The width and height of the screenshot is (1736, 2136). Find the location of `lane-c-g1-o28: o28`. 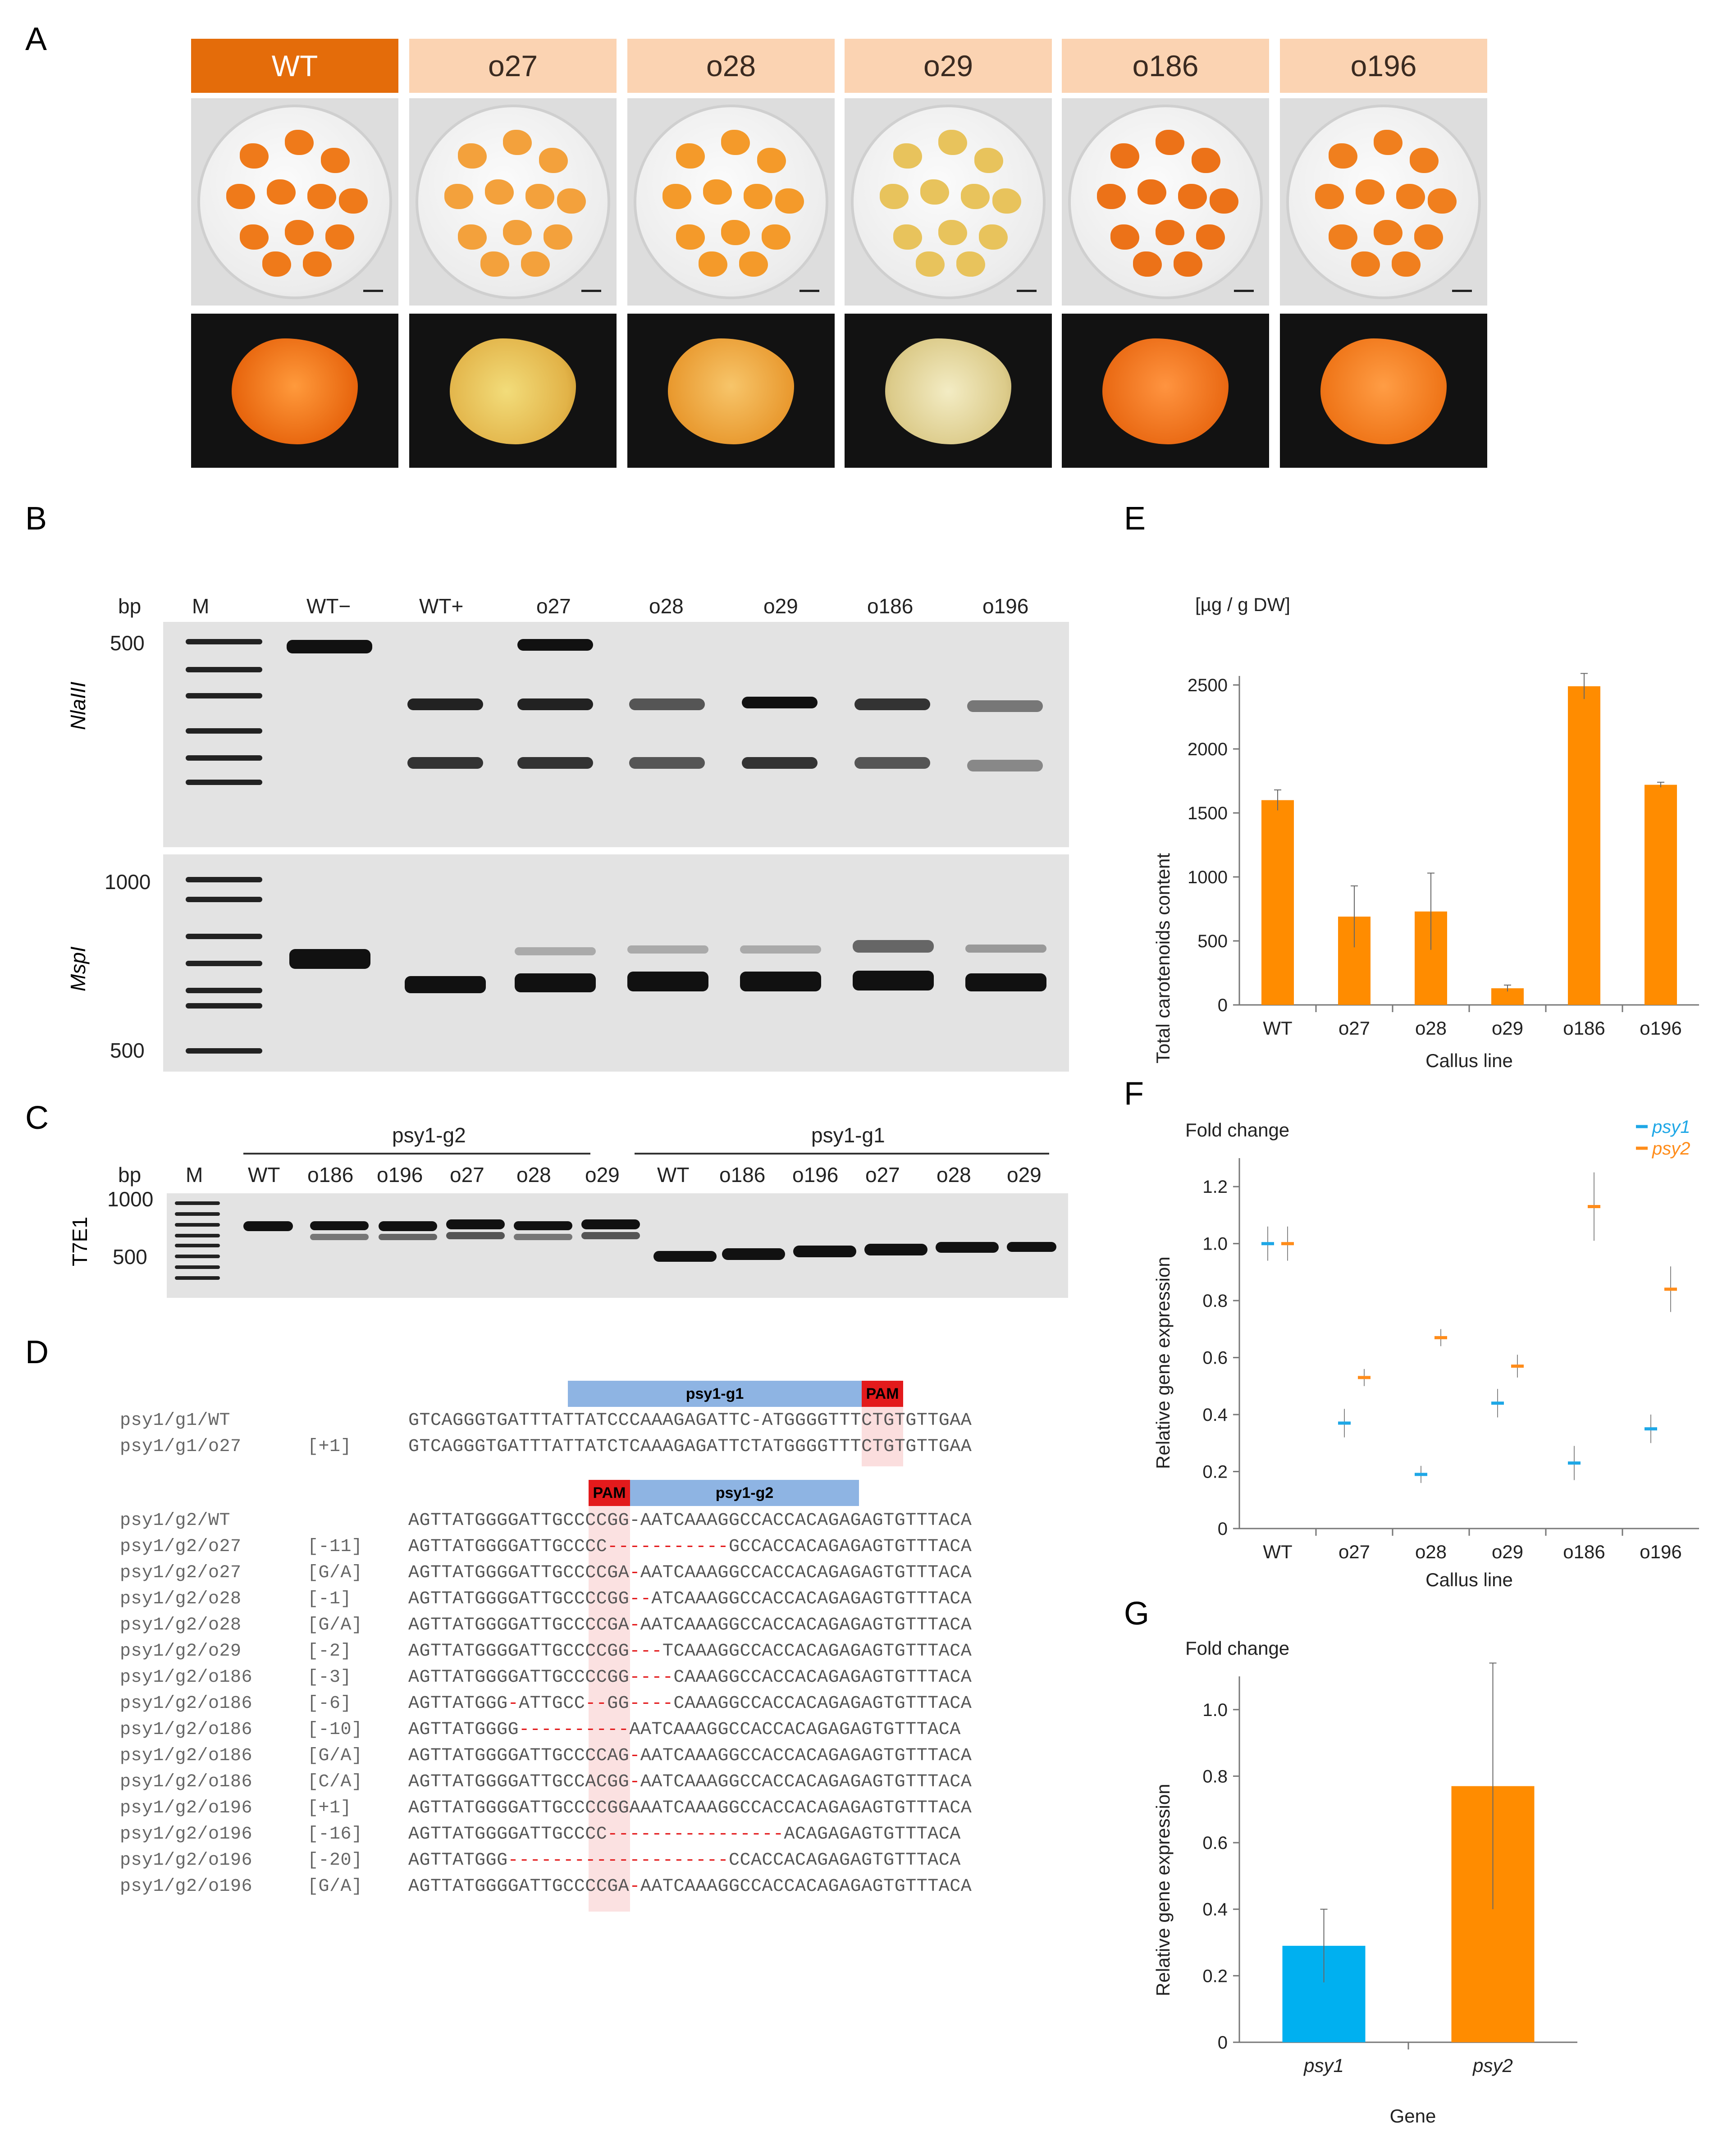

lane-c-g1-o28: o28 is located at coordinates (954, 1175).